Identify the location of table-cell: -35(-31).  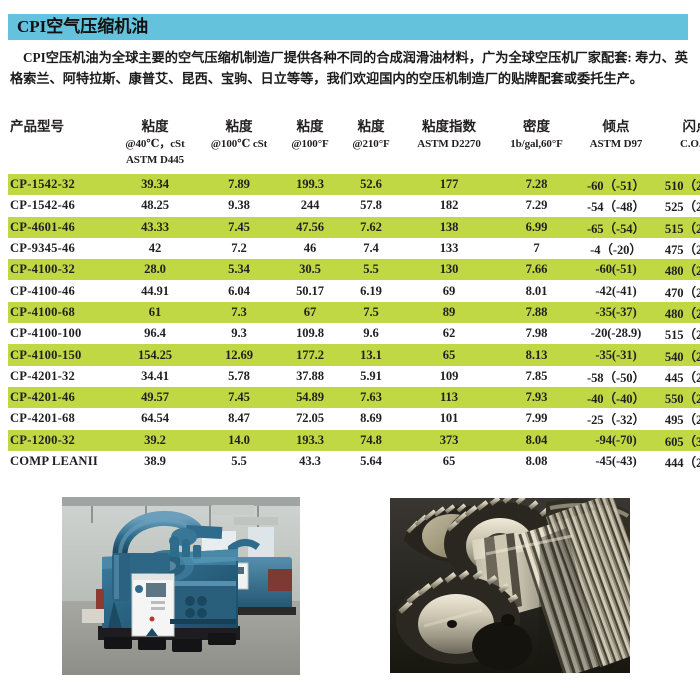
(616, 355).